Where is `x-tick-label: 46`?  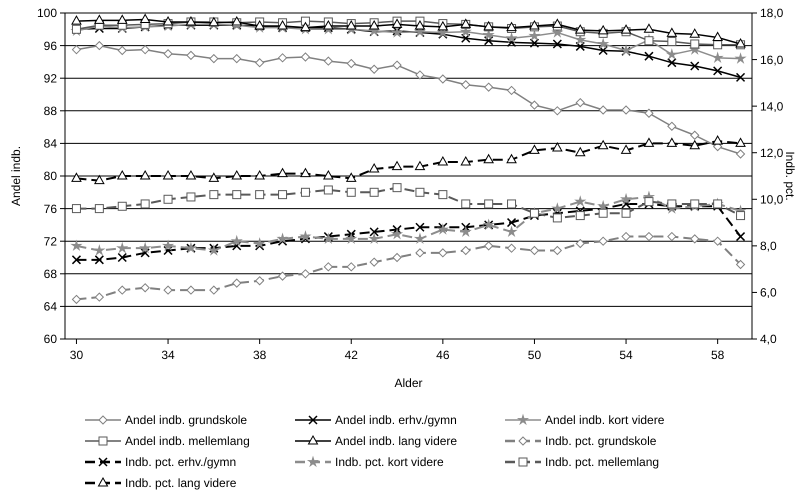 x-tick-label: 46 is located at coordinates (443, 355).